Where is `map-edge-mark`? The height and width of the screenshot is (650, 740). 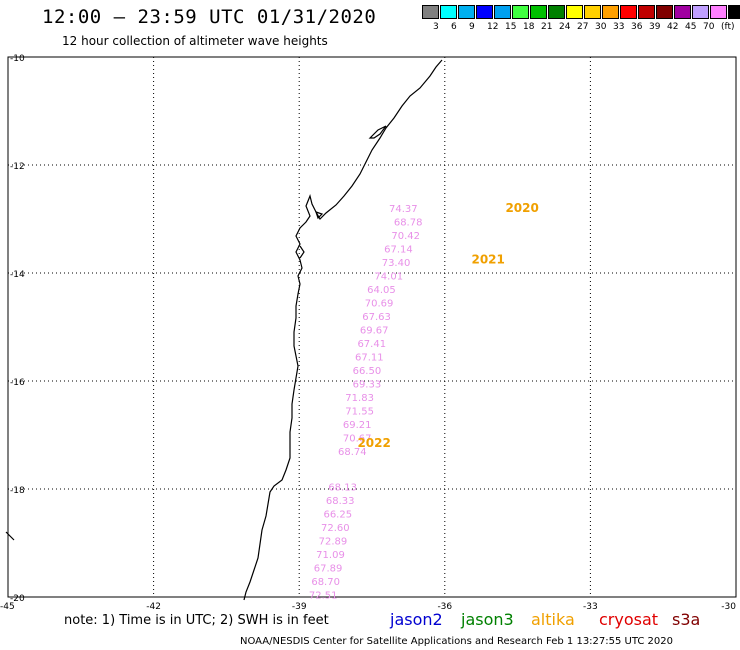 map-edge-mark is located at coordinates (10, 536).